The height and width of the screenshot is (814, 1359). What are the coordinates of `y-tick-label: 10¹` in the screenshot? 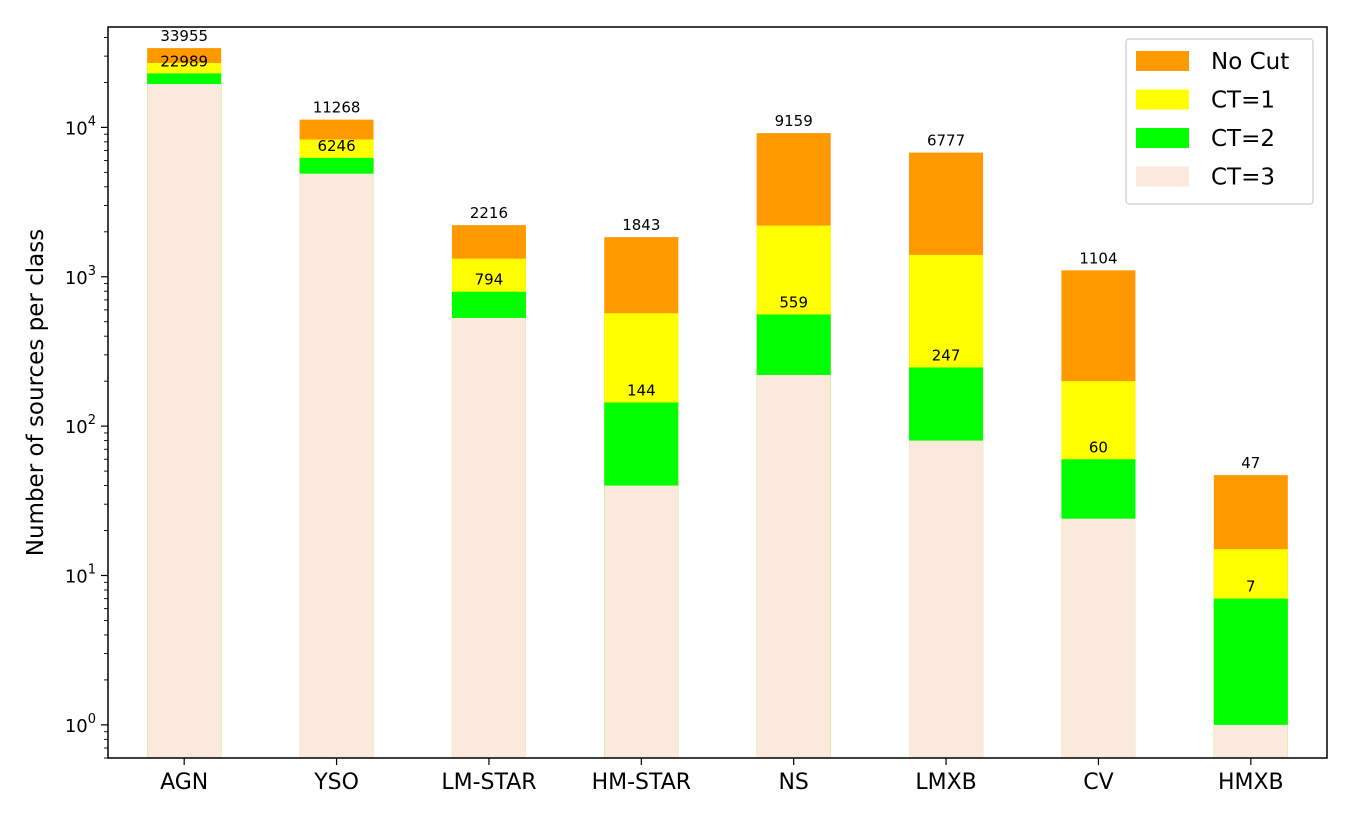 It's located at (80, 574).